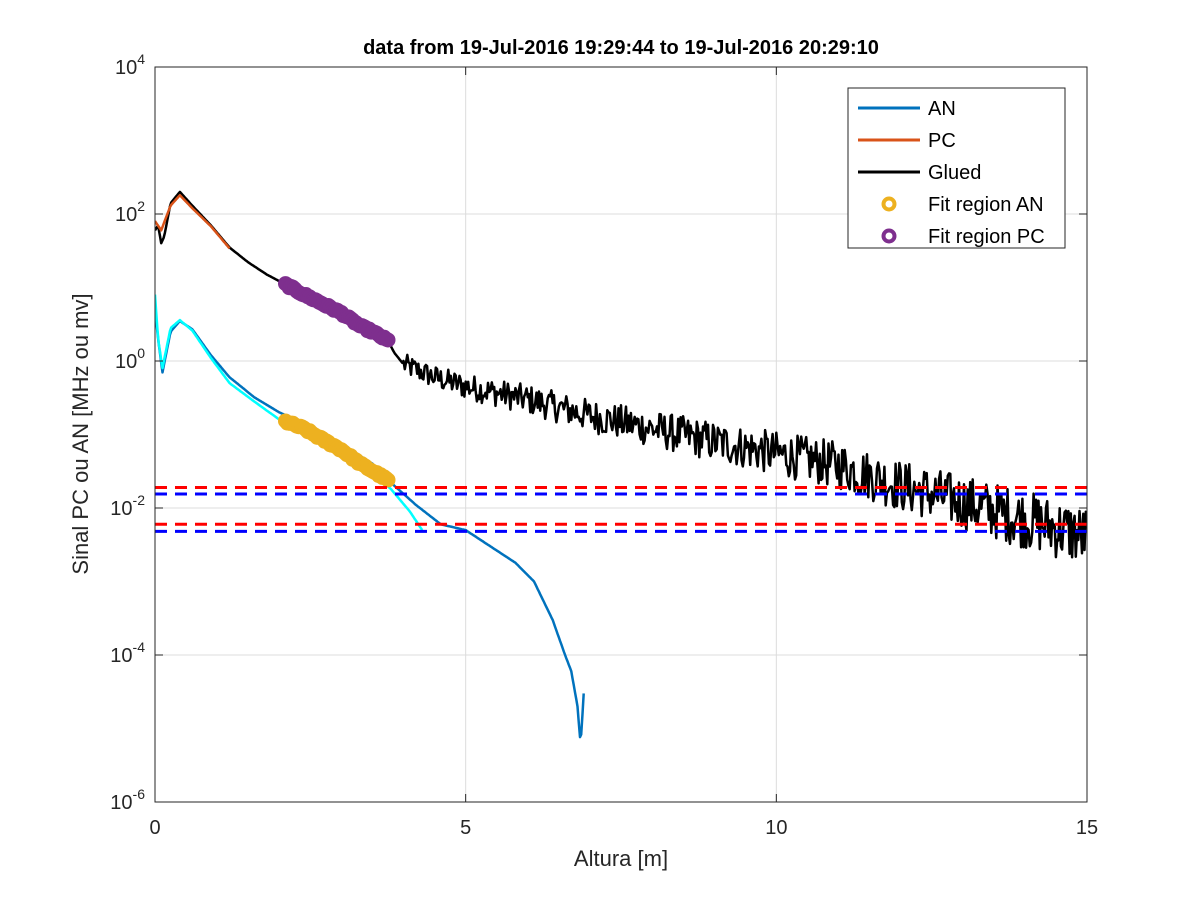 The width and height of the screenshot is (1200, 900). I want to click on legend: AN PC Glued Fit region AN Fit region PC, so click(956, 168).